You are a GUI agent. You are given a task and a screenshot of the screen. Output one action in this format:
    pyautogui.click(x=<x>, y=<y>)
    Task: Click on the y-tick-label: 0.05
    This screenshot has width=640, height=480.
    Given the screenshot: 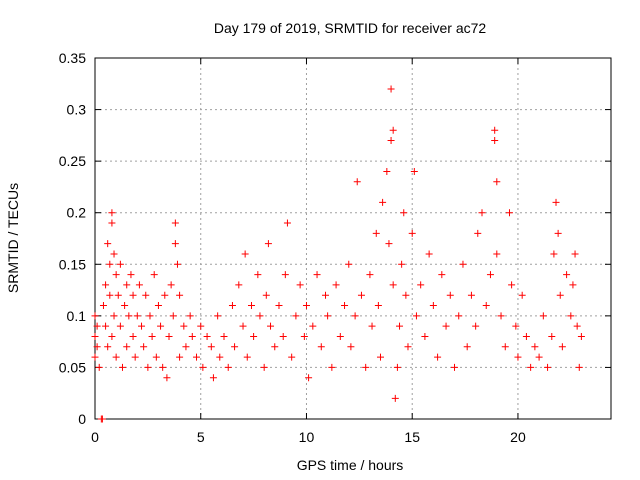 What is the action you would take?
    pyautogui.click(x=72, y=367)
    